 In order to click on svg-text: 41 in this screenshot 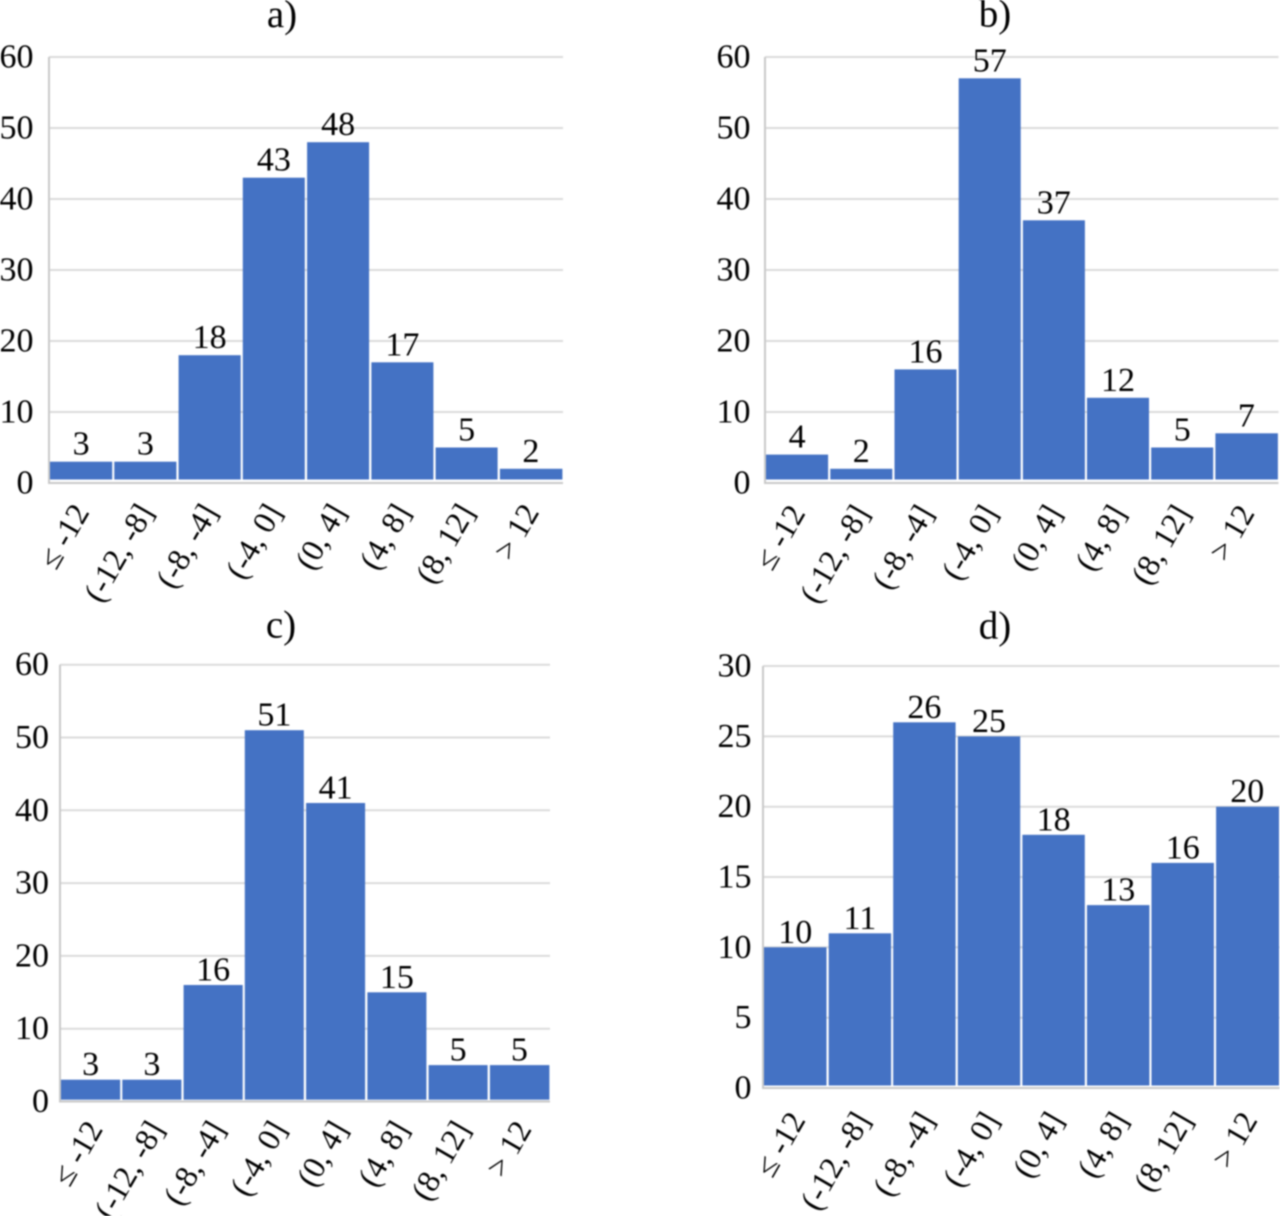, I will do `click(336, 788)`.